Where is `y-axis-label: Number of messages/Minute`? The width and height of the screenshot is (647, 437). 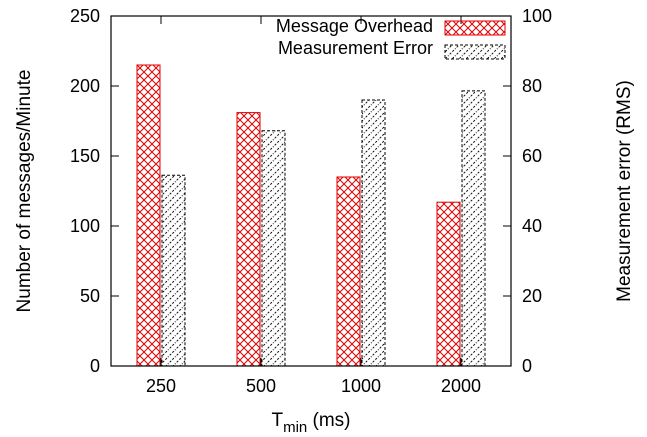 y-axis-label: Number of messages/Minute is located at coordinates (24, 191).